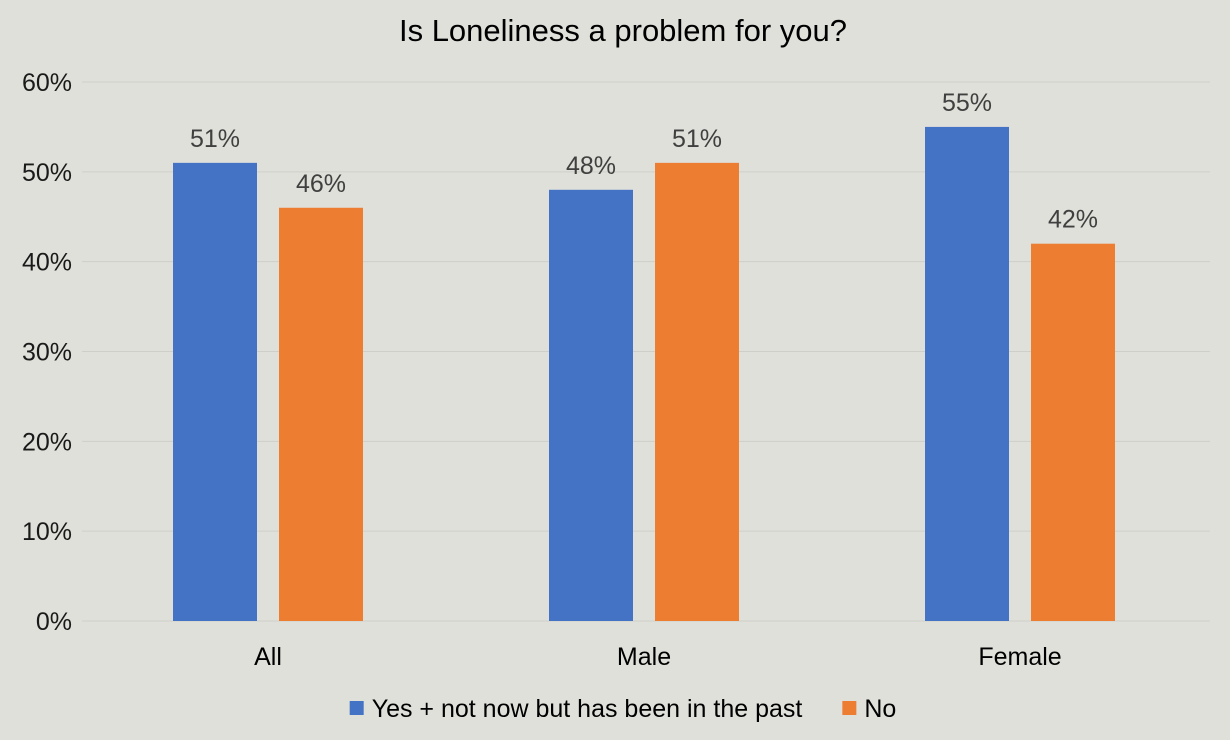  Describe the element at coordinates (1019, 657) in the screenshot. I see `x-tick-label: Female` at that location.